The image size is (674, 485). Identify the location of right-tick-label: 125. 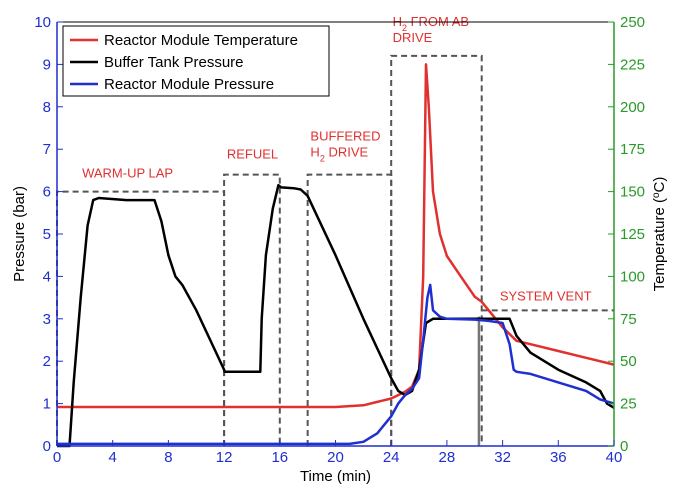
(632, 234).